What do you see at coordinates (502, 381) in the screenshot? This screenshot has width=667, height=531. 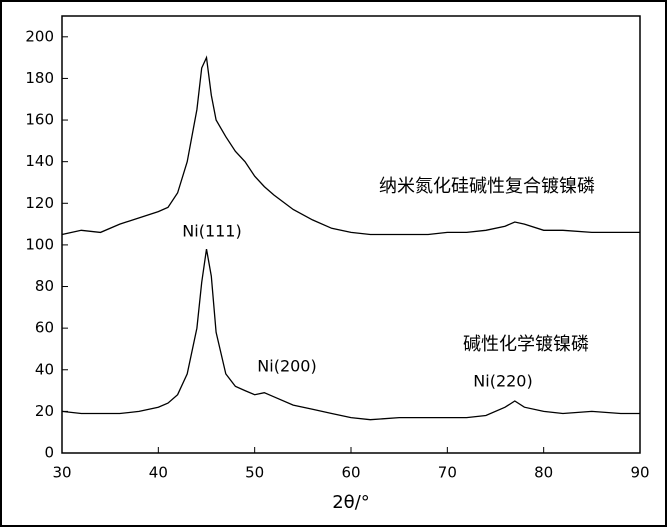 I see `peak-annotation: Ni(220)` at bounding box center [502, 381].